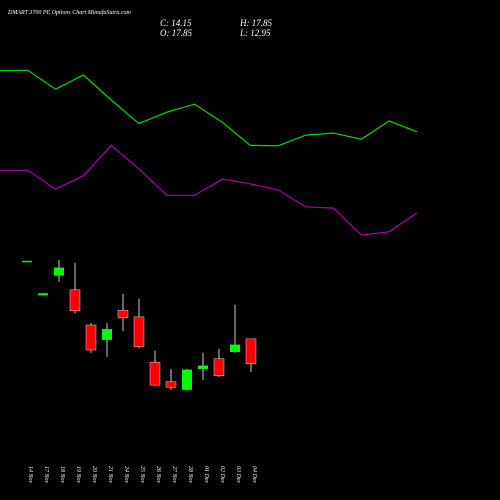 This screenshot has height=500, width=500. I want to click on x-tick-label: 27 Nov, so click(174, 475).